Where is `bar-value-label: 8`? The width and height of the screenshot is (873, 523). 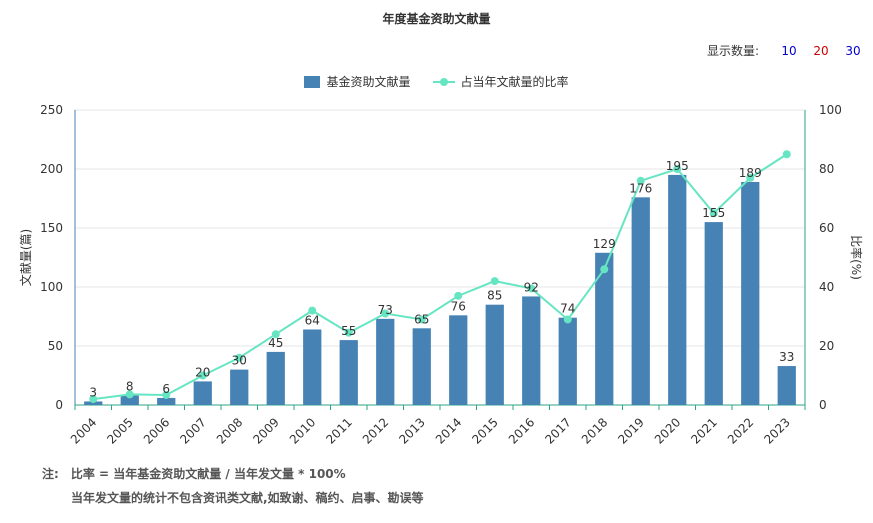
bar-value-label: 8 is located at coordinates (130, 387).